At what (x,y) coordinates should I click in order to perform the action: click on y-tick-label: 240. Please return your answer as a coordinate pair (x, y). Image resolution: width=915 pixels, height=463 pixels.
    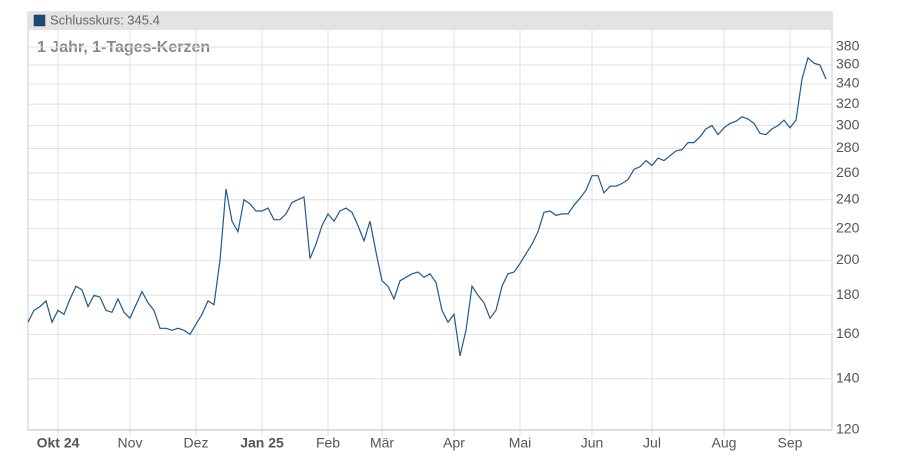
    Looking at the image, I should click on (848, 198).